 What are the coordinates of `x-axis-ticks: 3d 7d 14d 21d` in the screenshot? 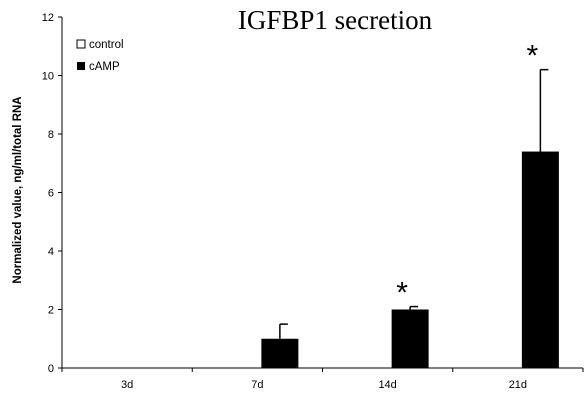 It's located at (322, 379).